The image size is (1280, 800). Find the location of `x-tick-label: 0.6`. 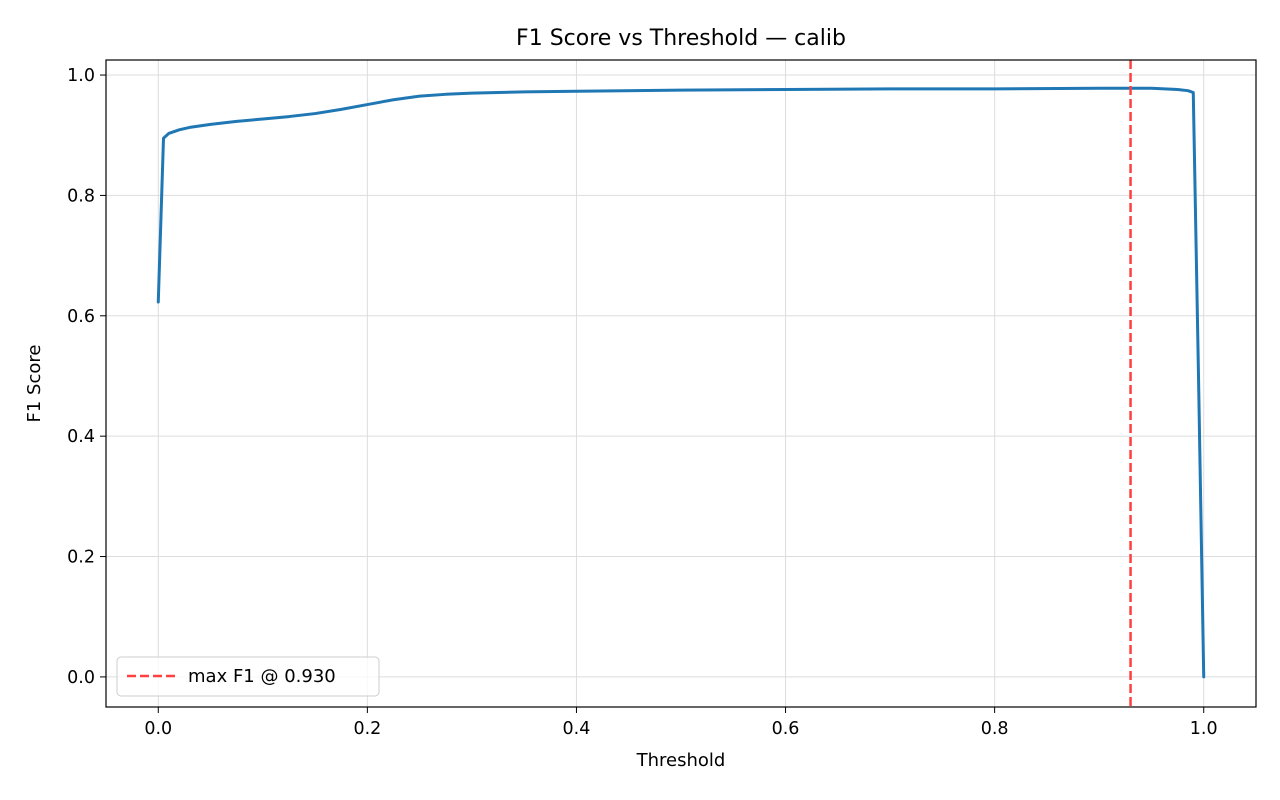

x-tick-label: 0.6 is located at coordinates (786, 729).